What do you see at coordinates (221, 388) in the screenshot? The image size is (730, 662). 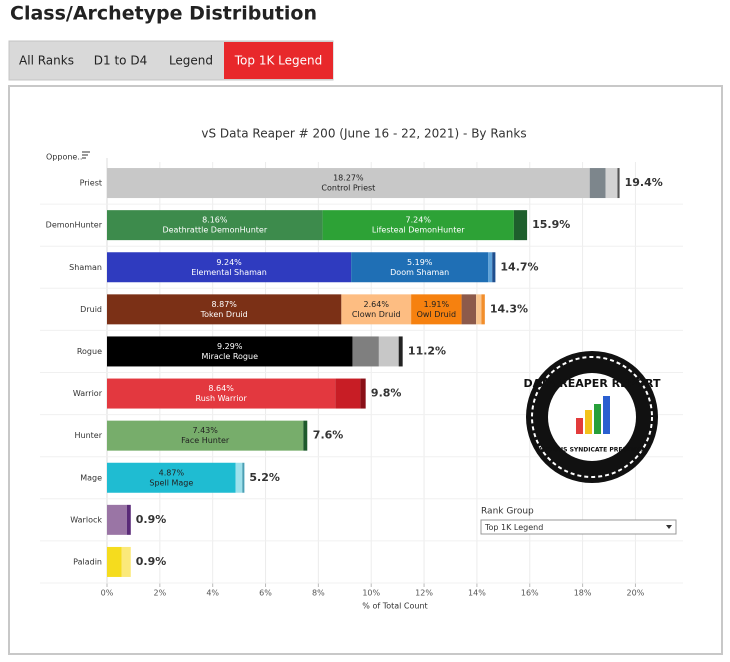 I see `segment-value-label: 8.64%` at bounding box center [221, 388].